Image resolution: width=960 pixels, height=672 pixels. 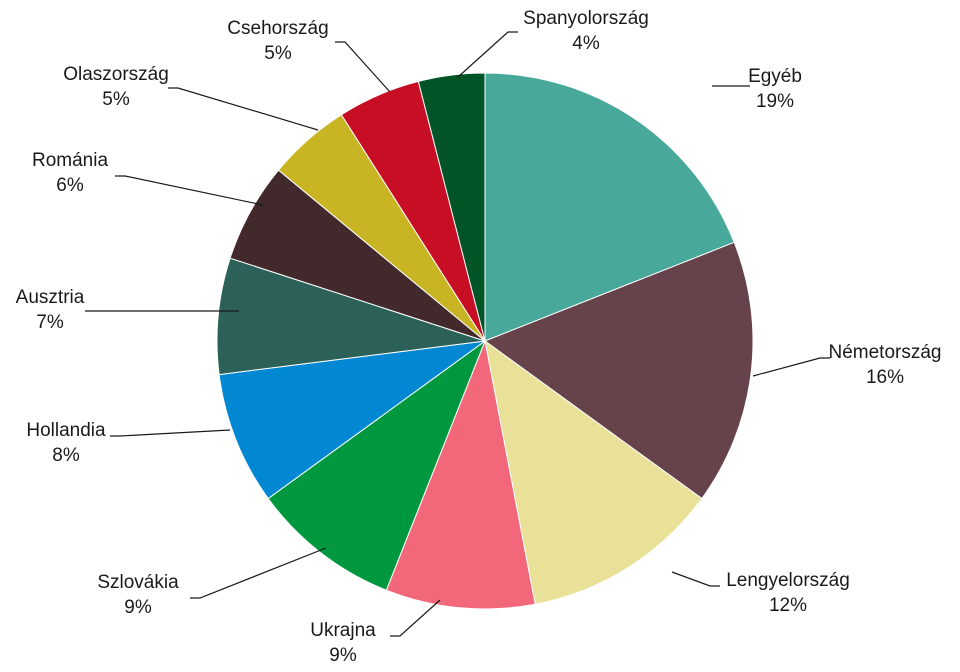 What do you see at coordinates (352, 420) in the screenshot?
I see `pie-slice-hollandia` at bounding box center [352, 420].